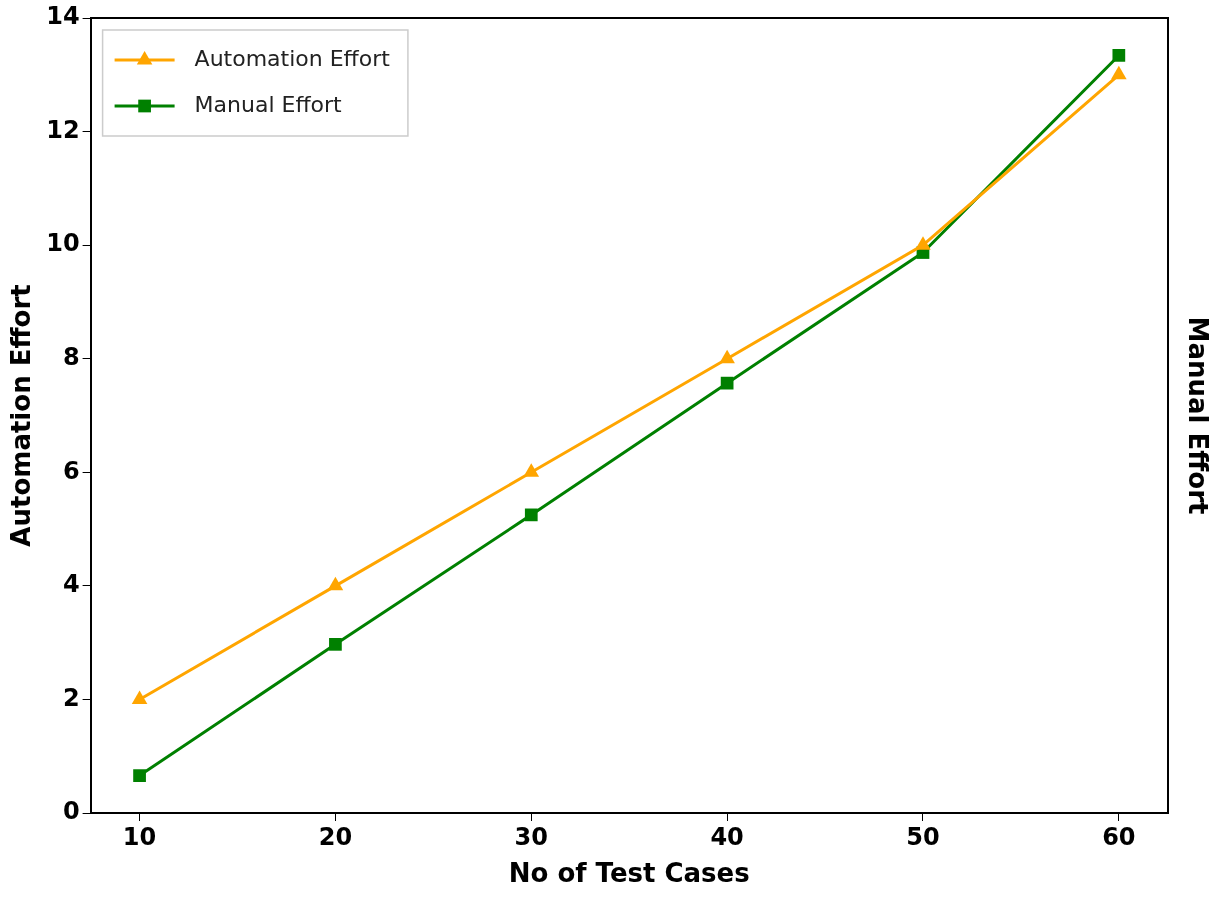 Image resolution: width=1225 pixels, height=899 pixels. What do you see at coordinates (139, 836) in the screenshot?
I see `x-tick-label: 10` at bounding box center [139, 836].